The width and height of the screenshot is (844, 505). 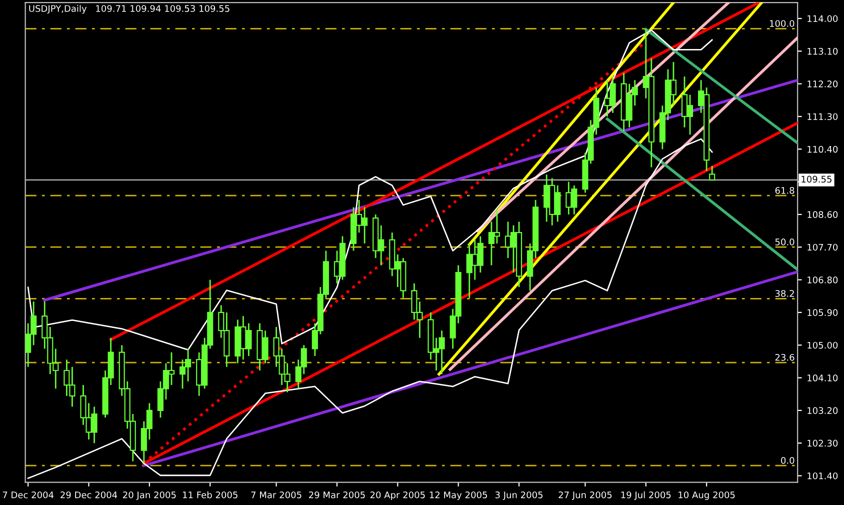 I want to click on ref-line-label: 109.55, so click(x=817, y=179).